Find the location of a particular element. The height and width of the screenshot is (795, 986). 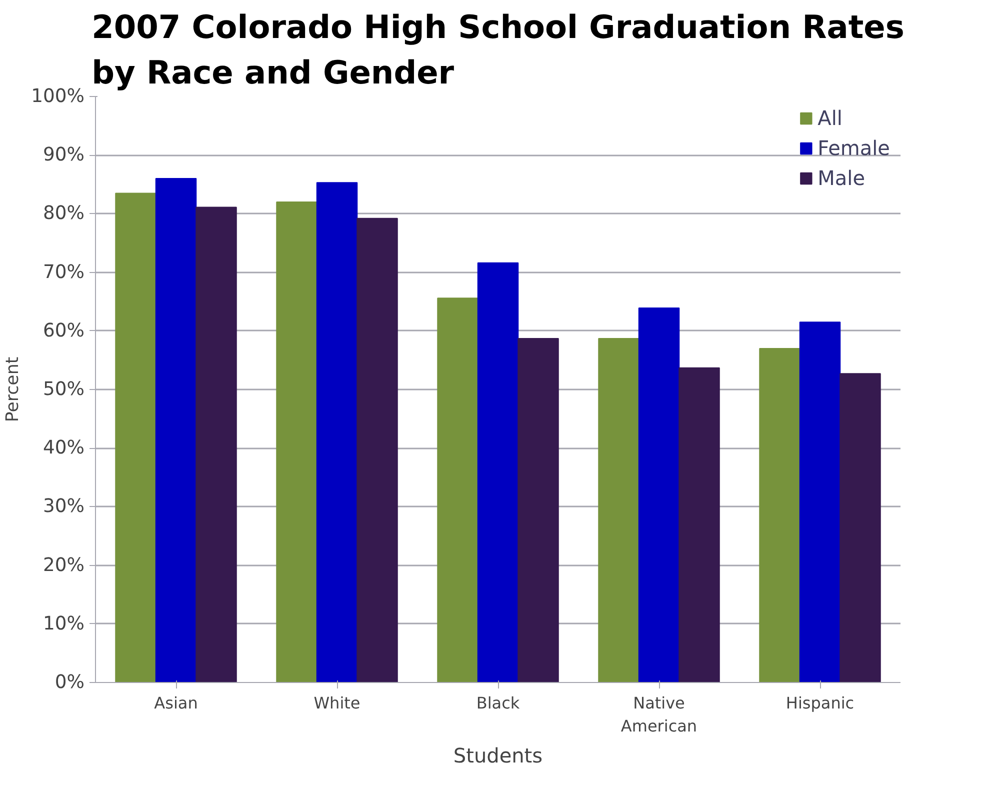

legend-label: Male is located at coordinates (842, 178).